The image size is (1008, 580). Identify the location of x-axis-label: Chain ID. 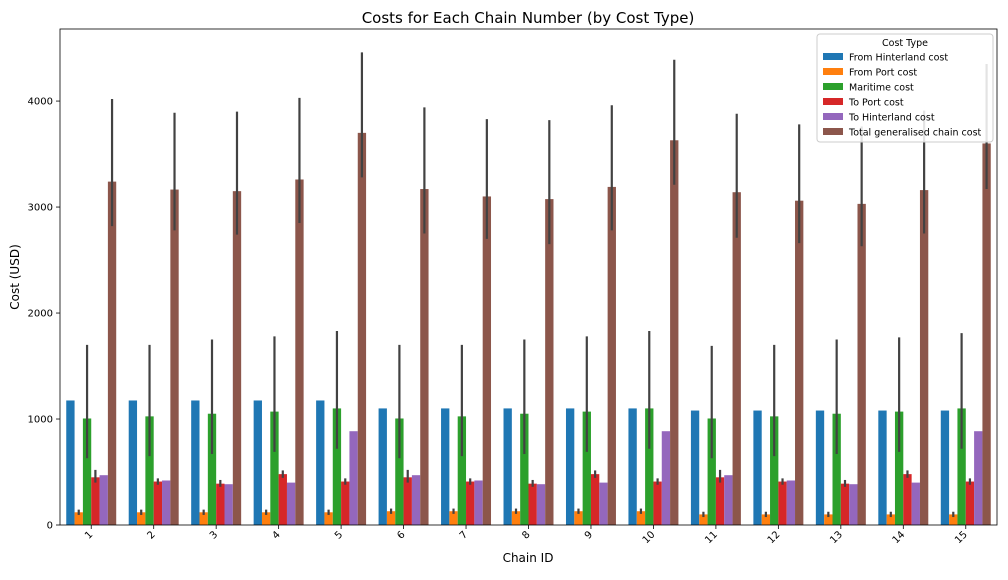
(528, 558).